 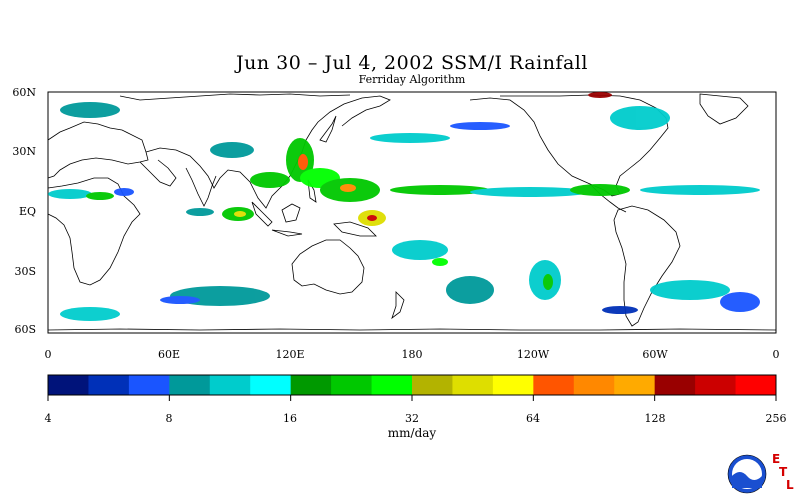 What do you see at coordinates (24, 92) in the screenshot?
I see `lat-label-60n: 60N` at bounding box center [24, 92].